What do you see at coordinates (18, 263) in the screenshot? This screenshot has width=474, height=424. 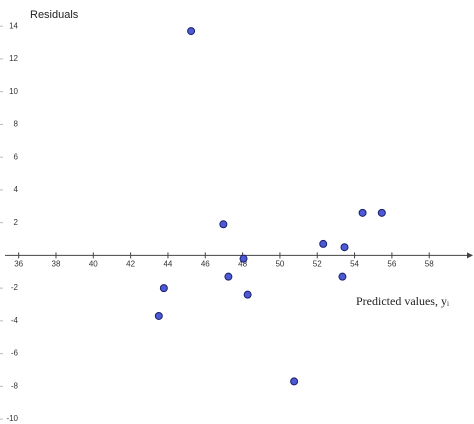 I see `x-tick-label: 36` at bounding box center [18, 263].